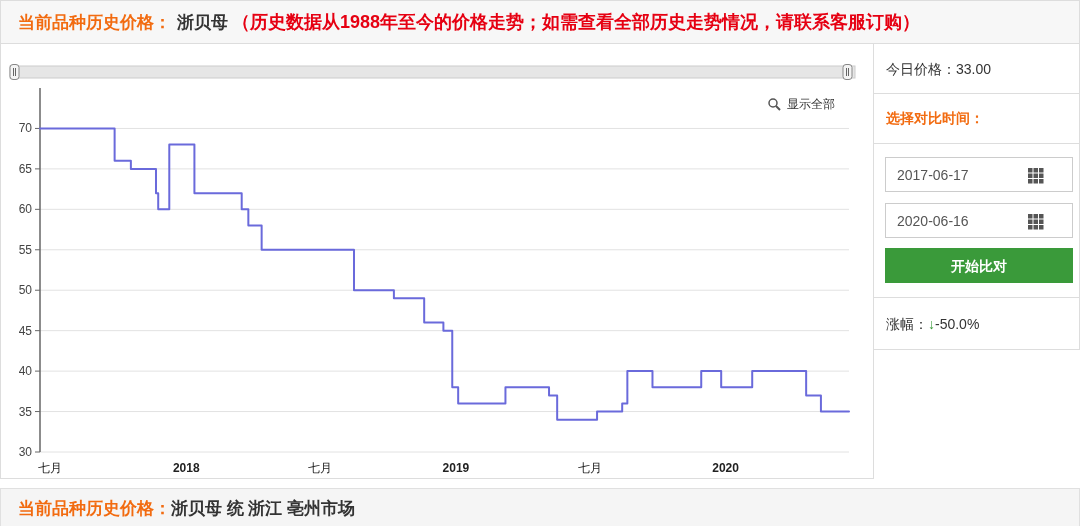 This screenshot has height=526, width=1080. Describe the element at coordinates (25, 452) in the screenshot. I see `y-tick-label: 30` at that location.